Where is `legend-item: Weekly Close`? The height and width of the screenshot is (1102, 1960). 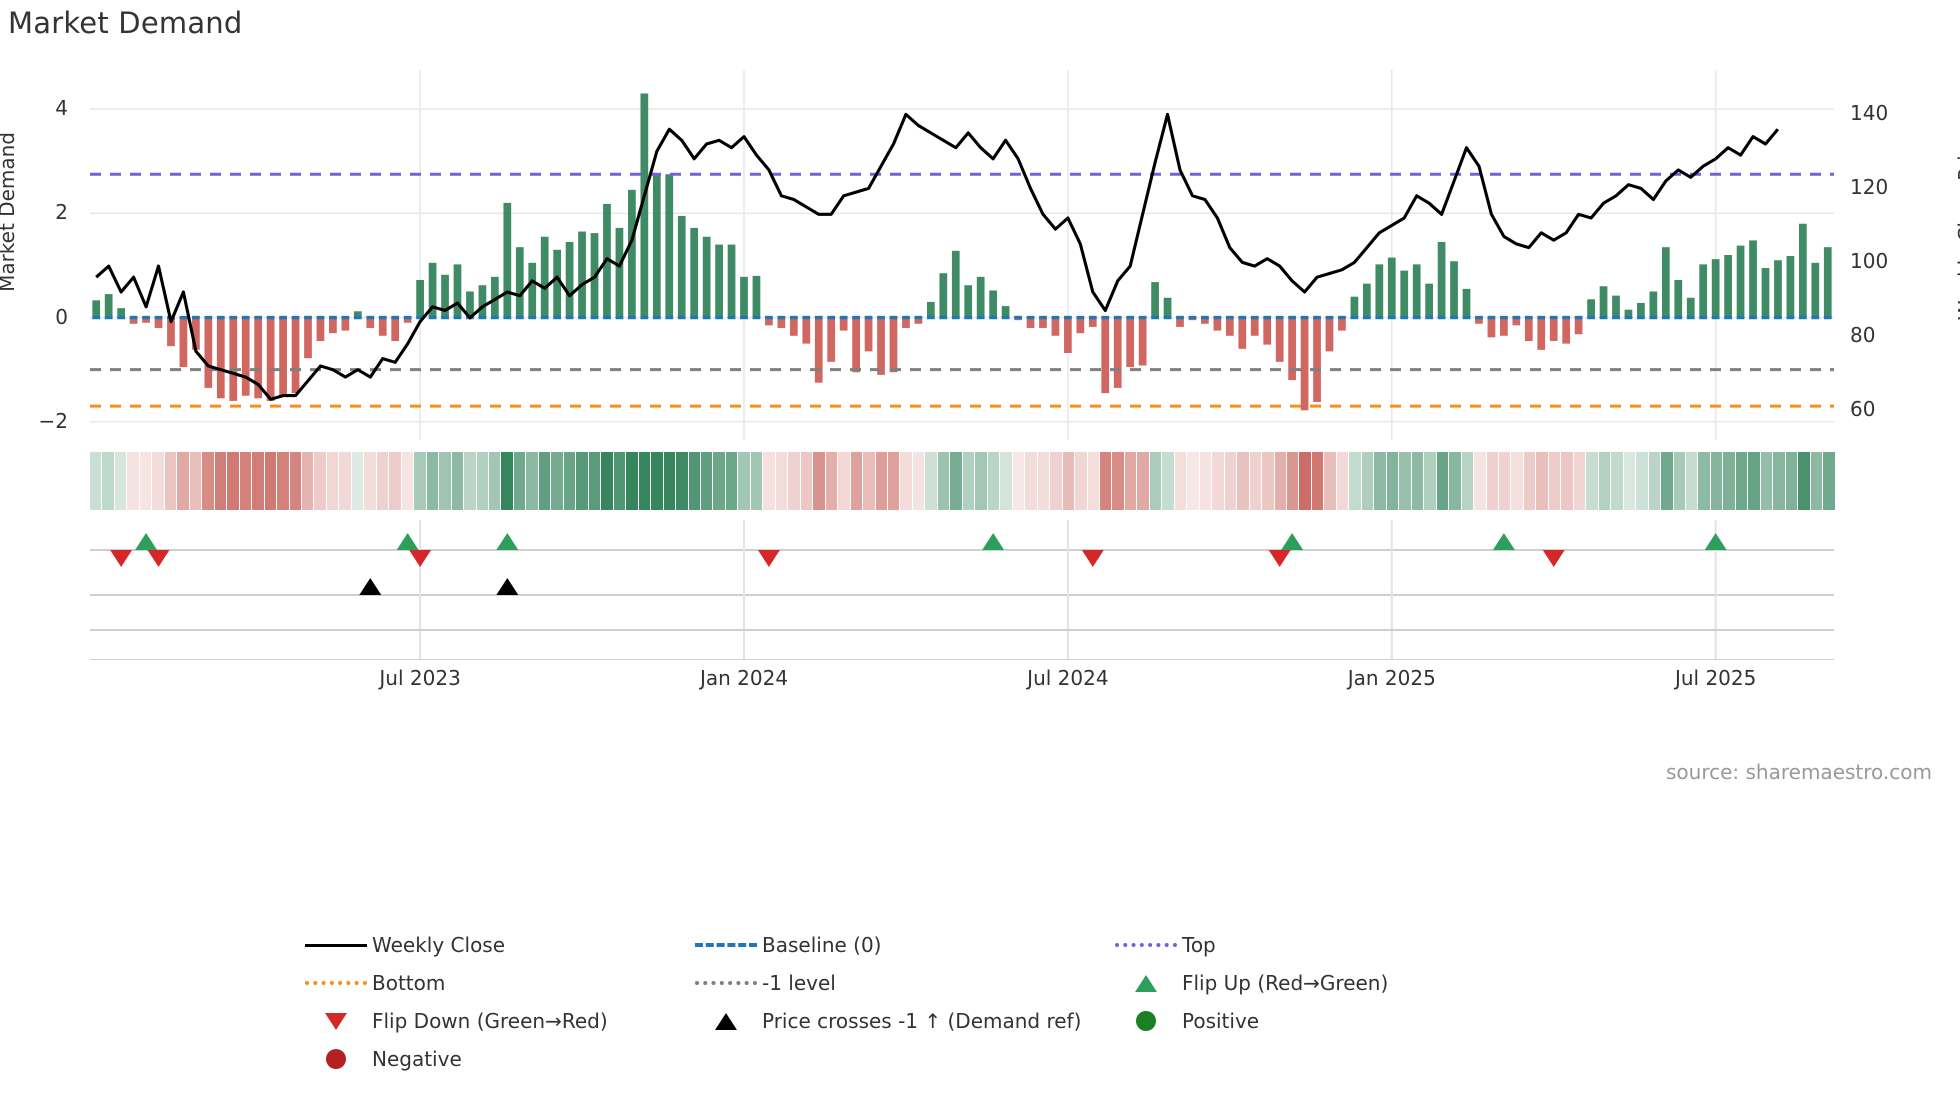 legend-item: Weekly Close is located at coordinates (495, 945).